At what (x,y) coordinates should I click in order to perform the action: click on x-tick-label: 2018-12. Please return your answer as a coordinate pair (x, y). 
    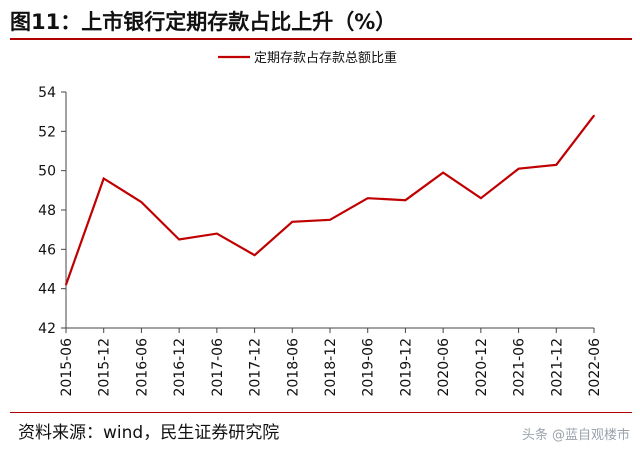
    Looking at the image, I should click on (331, 367).